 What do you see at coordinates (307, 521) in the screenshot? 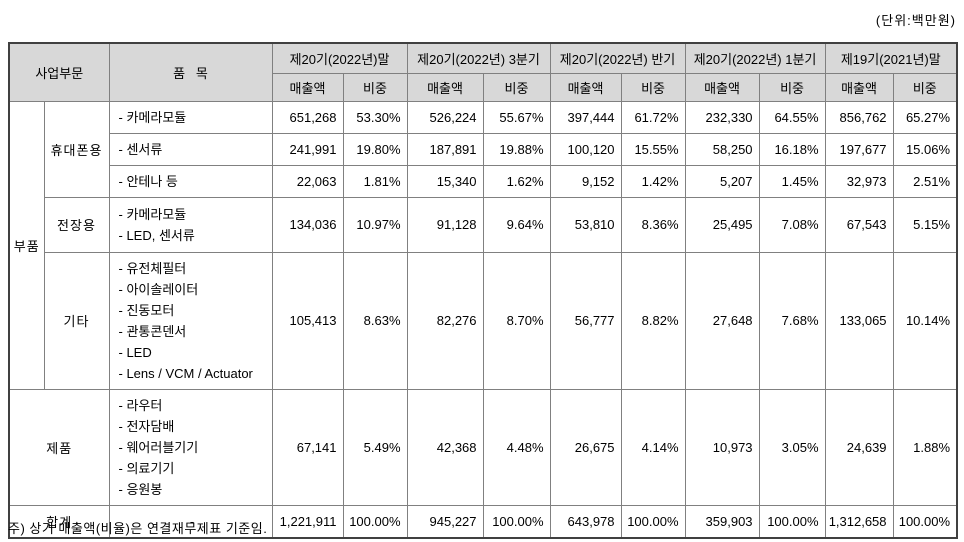
I see `value-cell: 1,221,911` at bounding box center [307, 521].